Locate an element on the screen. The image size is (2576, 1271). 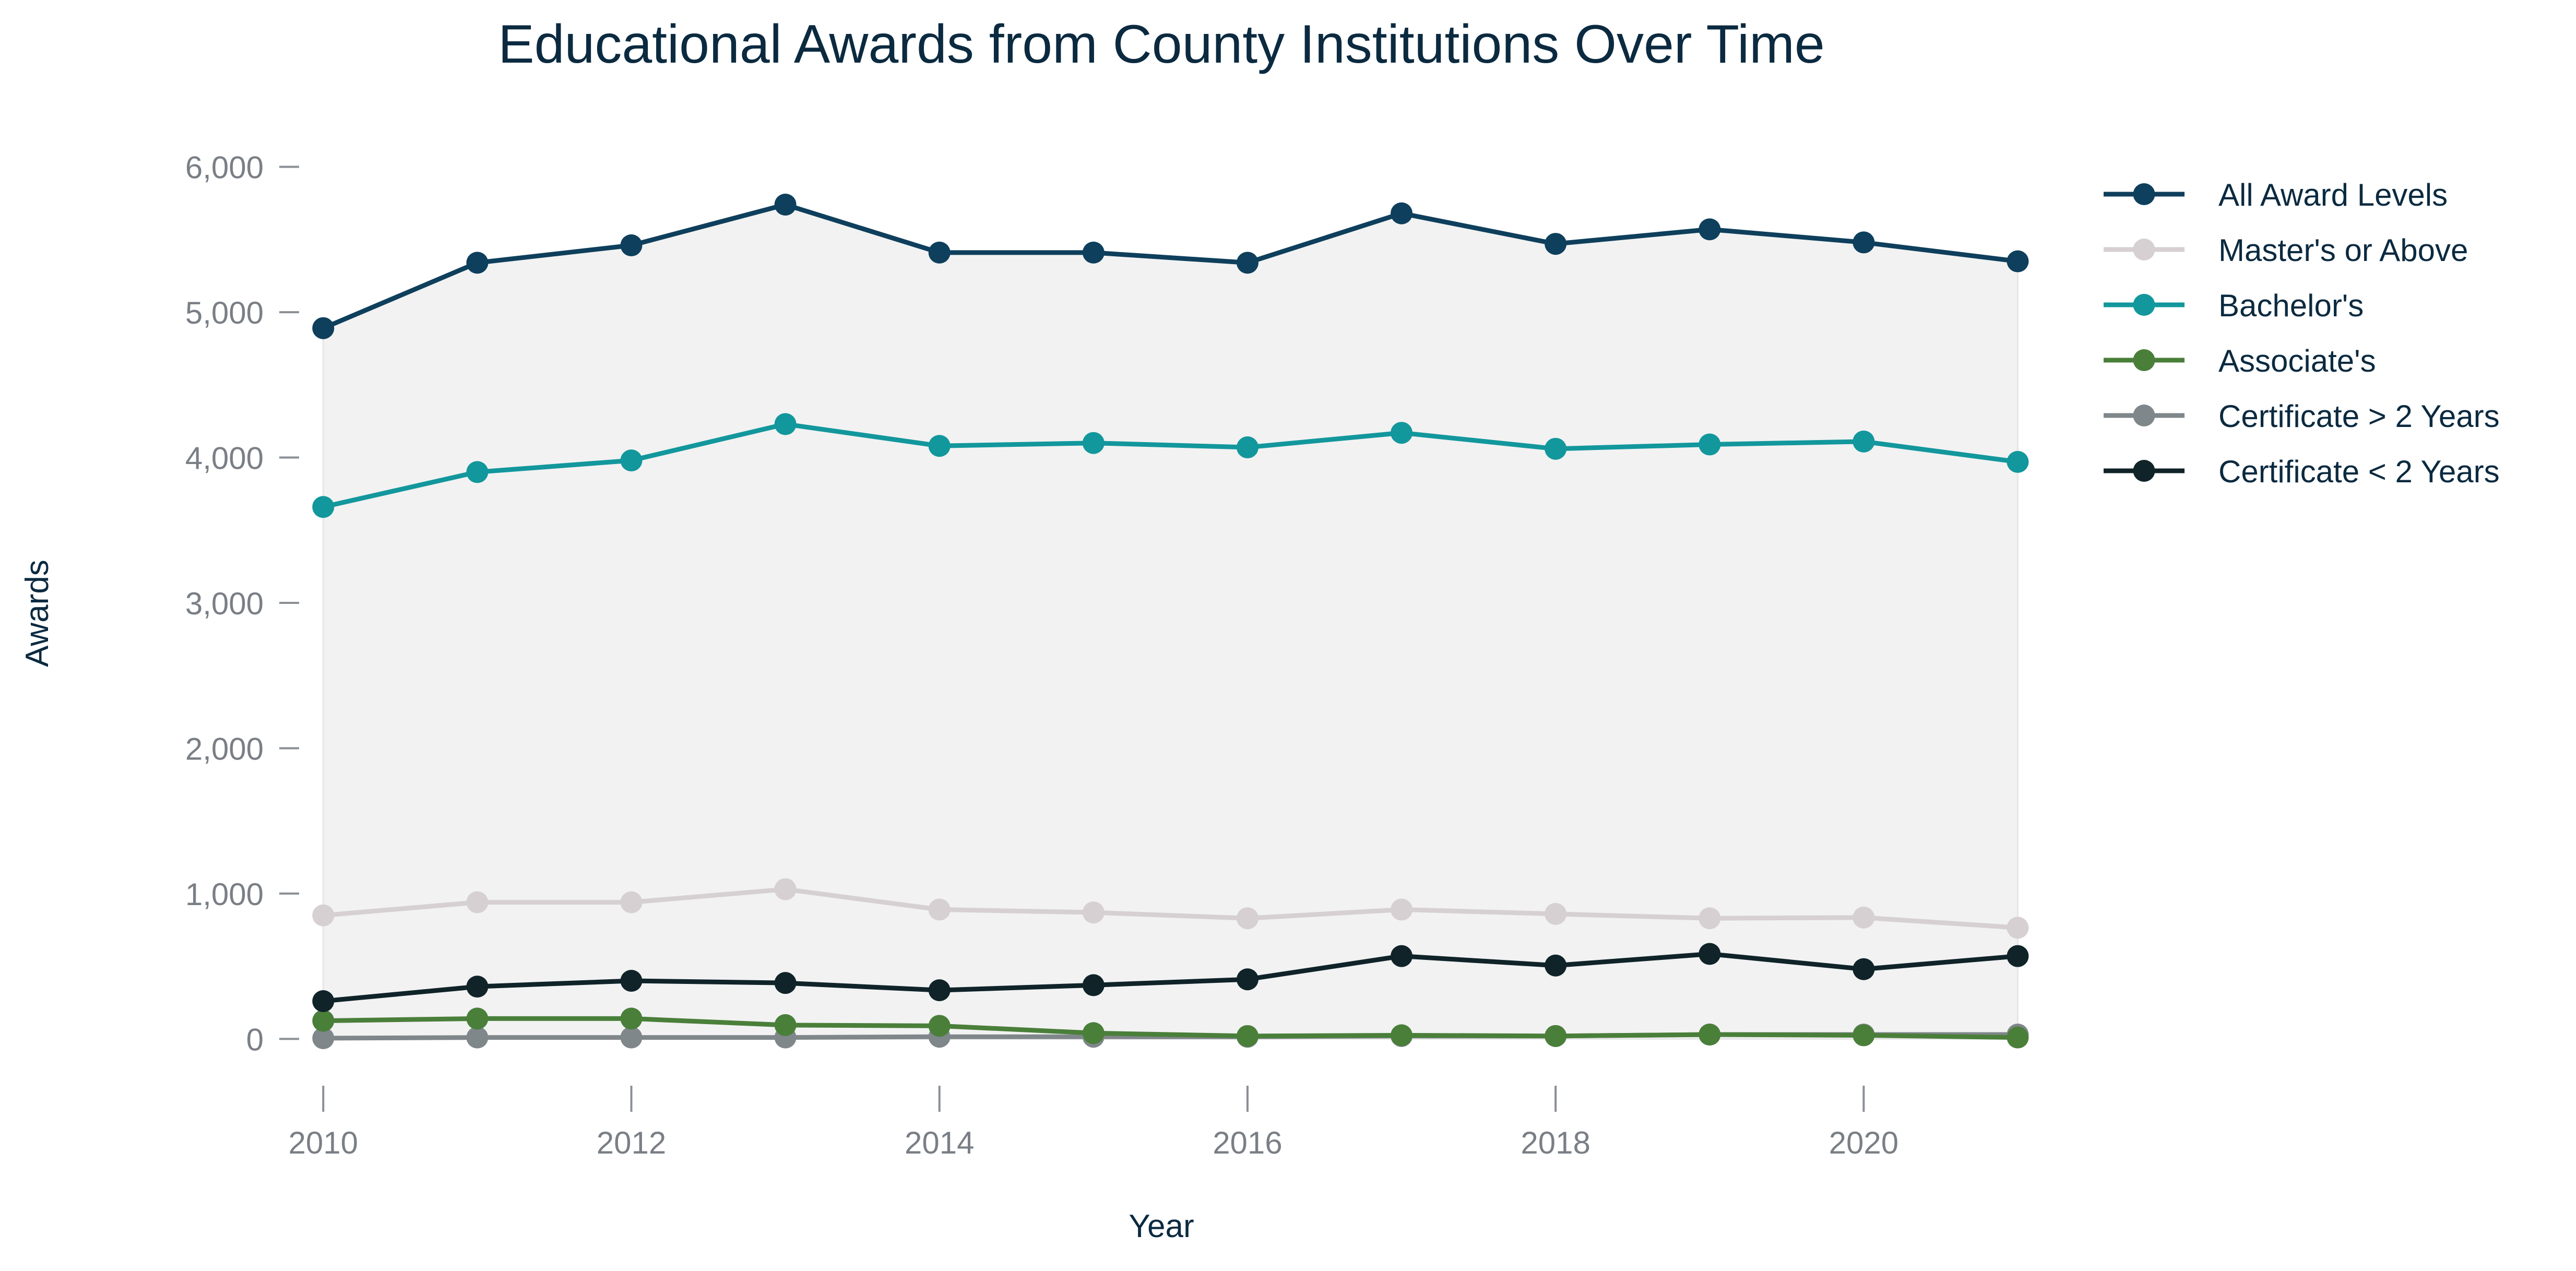
series-certificate-2-years is located at coordinates (1170, 978).